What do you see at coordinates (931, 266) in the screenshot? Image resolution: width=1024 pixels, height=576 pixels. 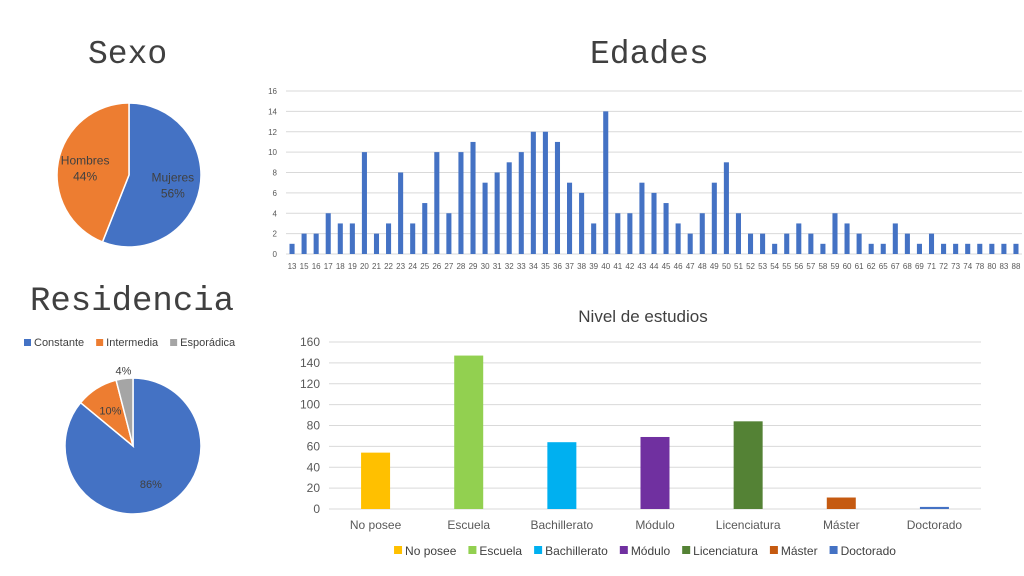 I see `edades-x-tick-label: 71` at bounding box center [931, 266].